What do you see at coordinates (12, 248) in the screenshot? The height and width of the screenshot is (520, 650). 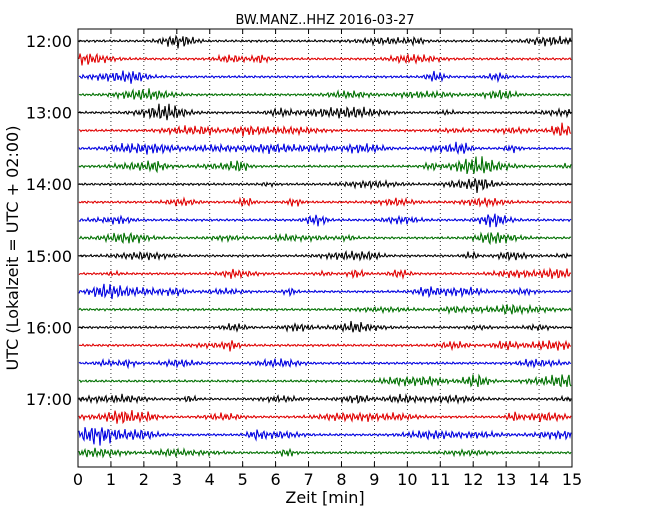 I see `y-axis-label: UTC (Lokalzeit = UTC + 02:00)` at bounding box center [12, 248].